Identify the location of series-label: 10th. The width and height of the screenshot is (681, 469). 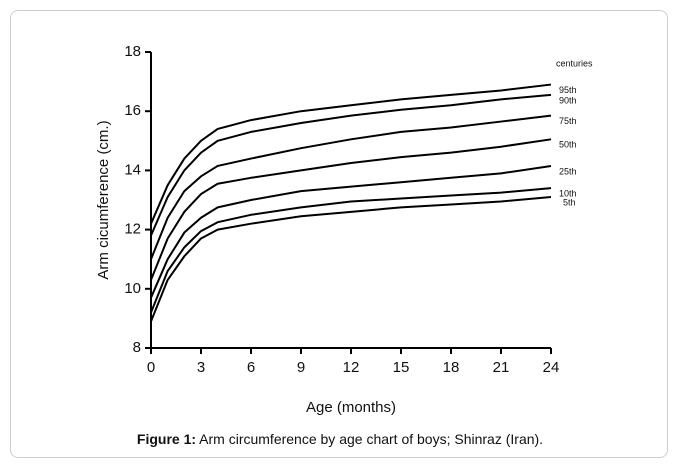
(568, 194).